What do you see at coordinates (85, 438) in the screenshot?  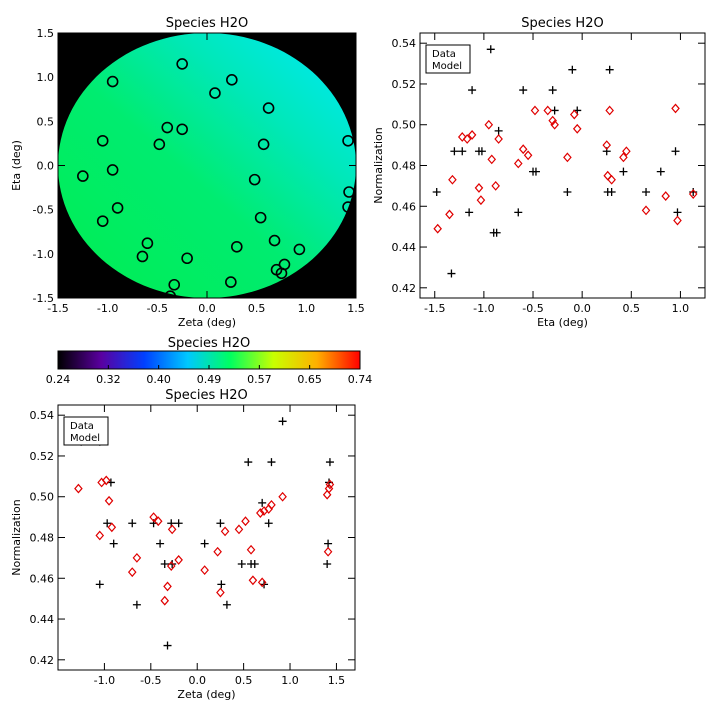 I see `zeta-legend-model: Model` at bounding box center [85, 438].